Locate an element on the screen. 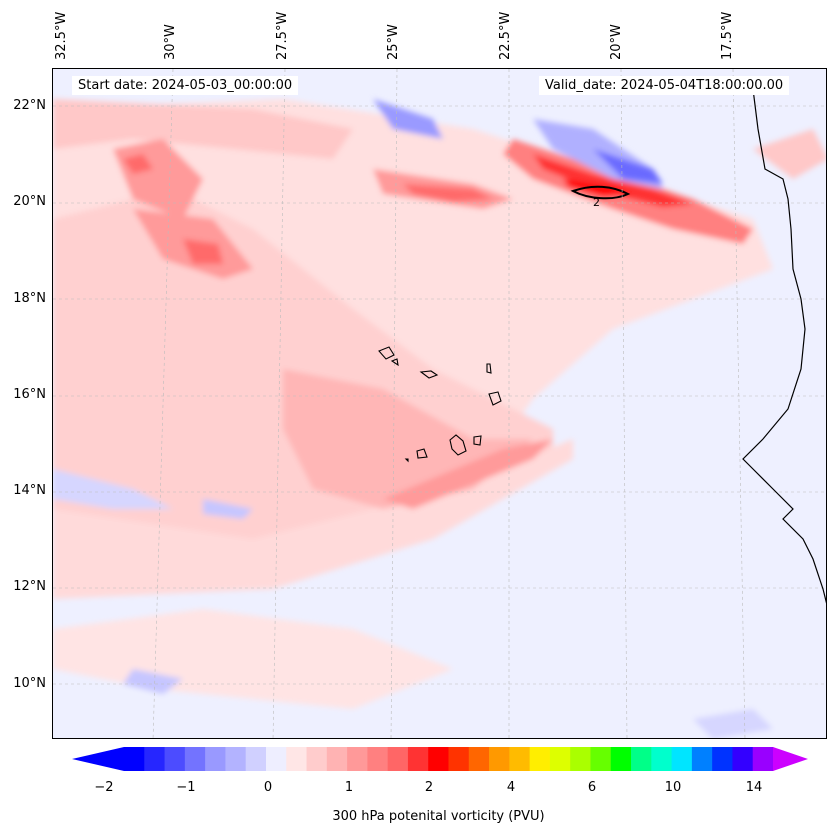 The image size is (837, 836). colorbar-tick-2: 2 is located at coordinates (429, 787).